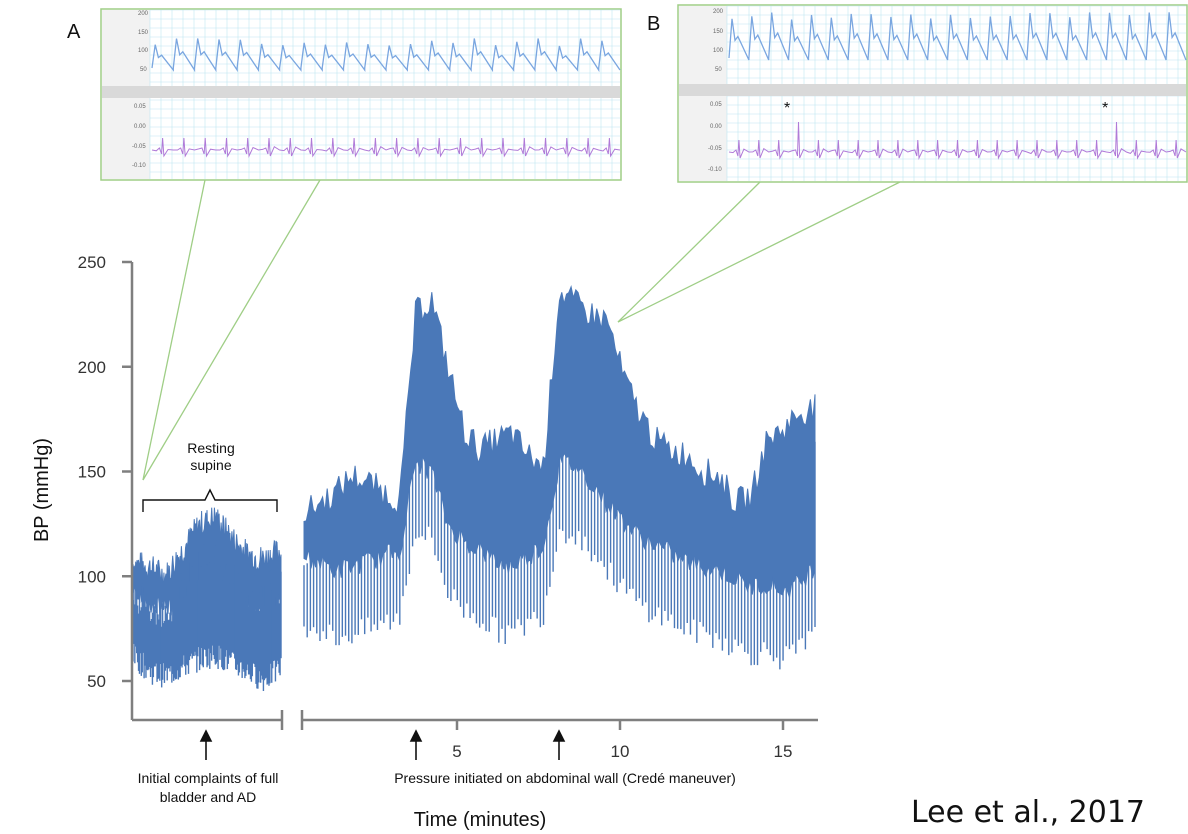  Describe the element at coordinates (715, 170) in the screenshot. I see `inset-b-ecg-tick: -0.10` at that location.